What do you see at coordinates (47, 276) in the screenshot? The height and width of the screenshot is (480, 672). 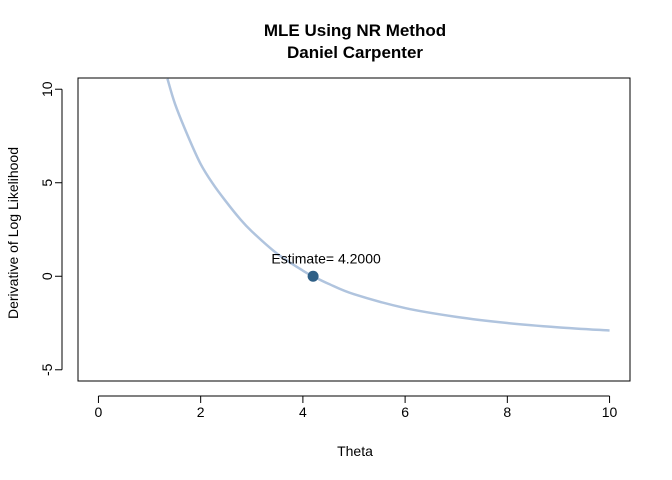 I see `y-tick-label: 0` at bounding box center [47, 276].